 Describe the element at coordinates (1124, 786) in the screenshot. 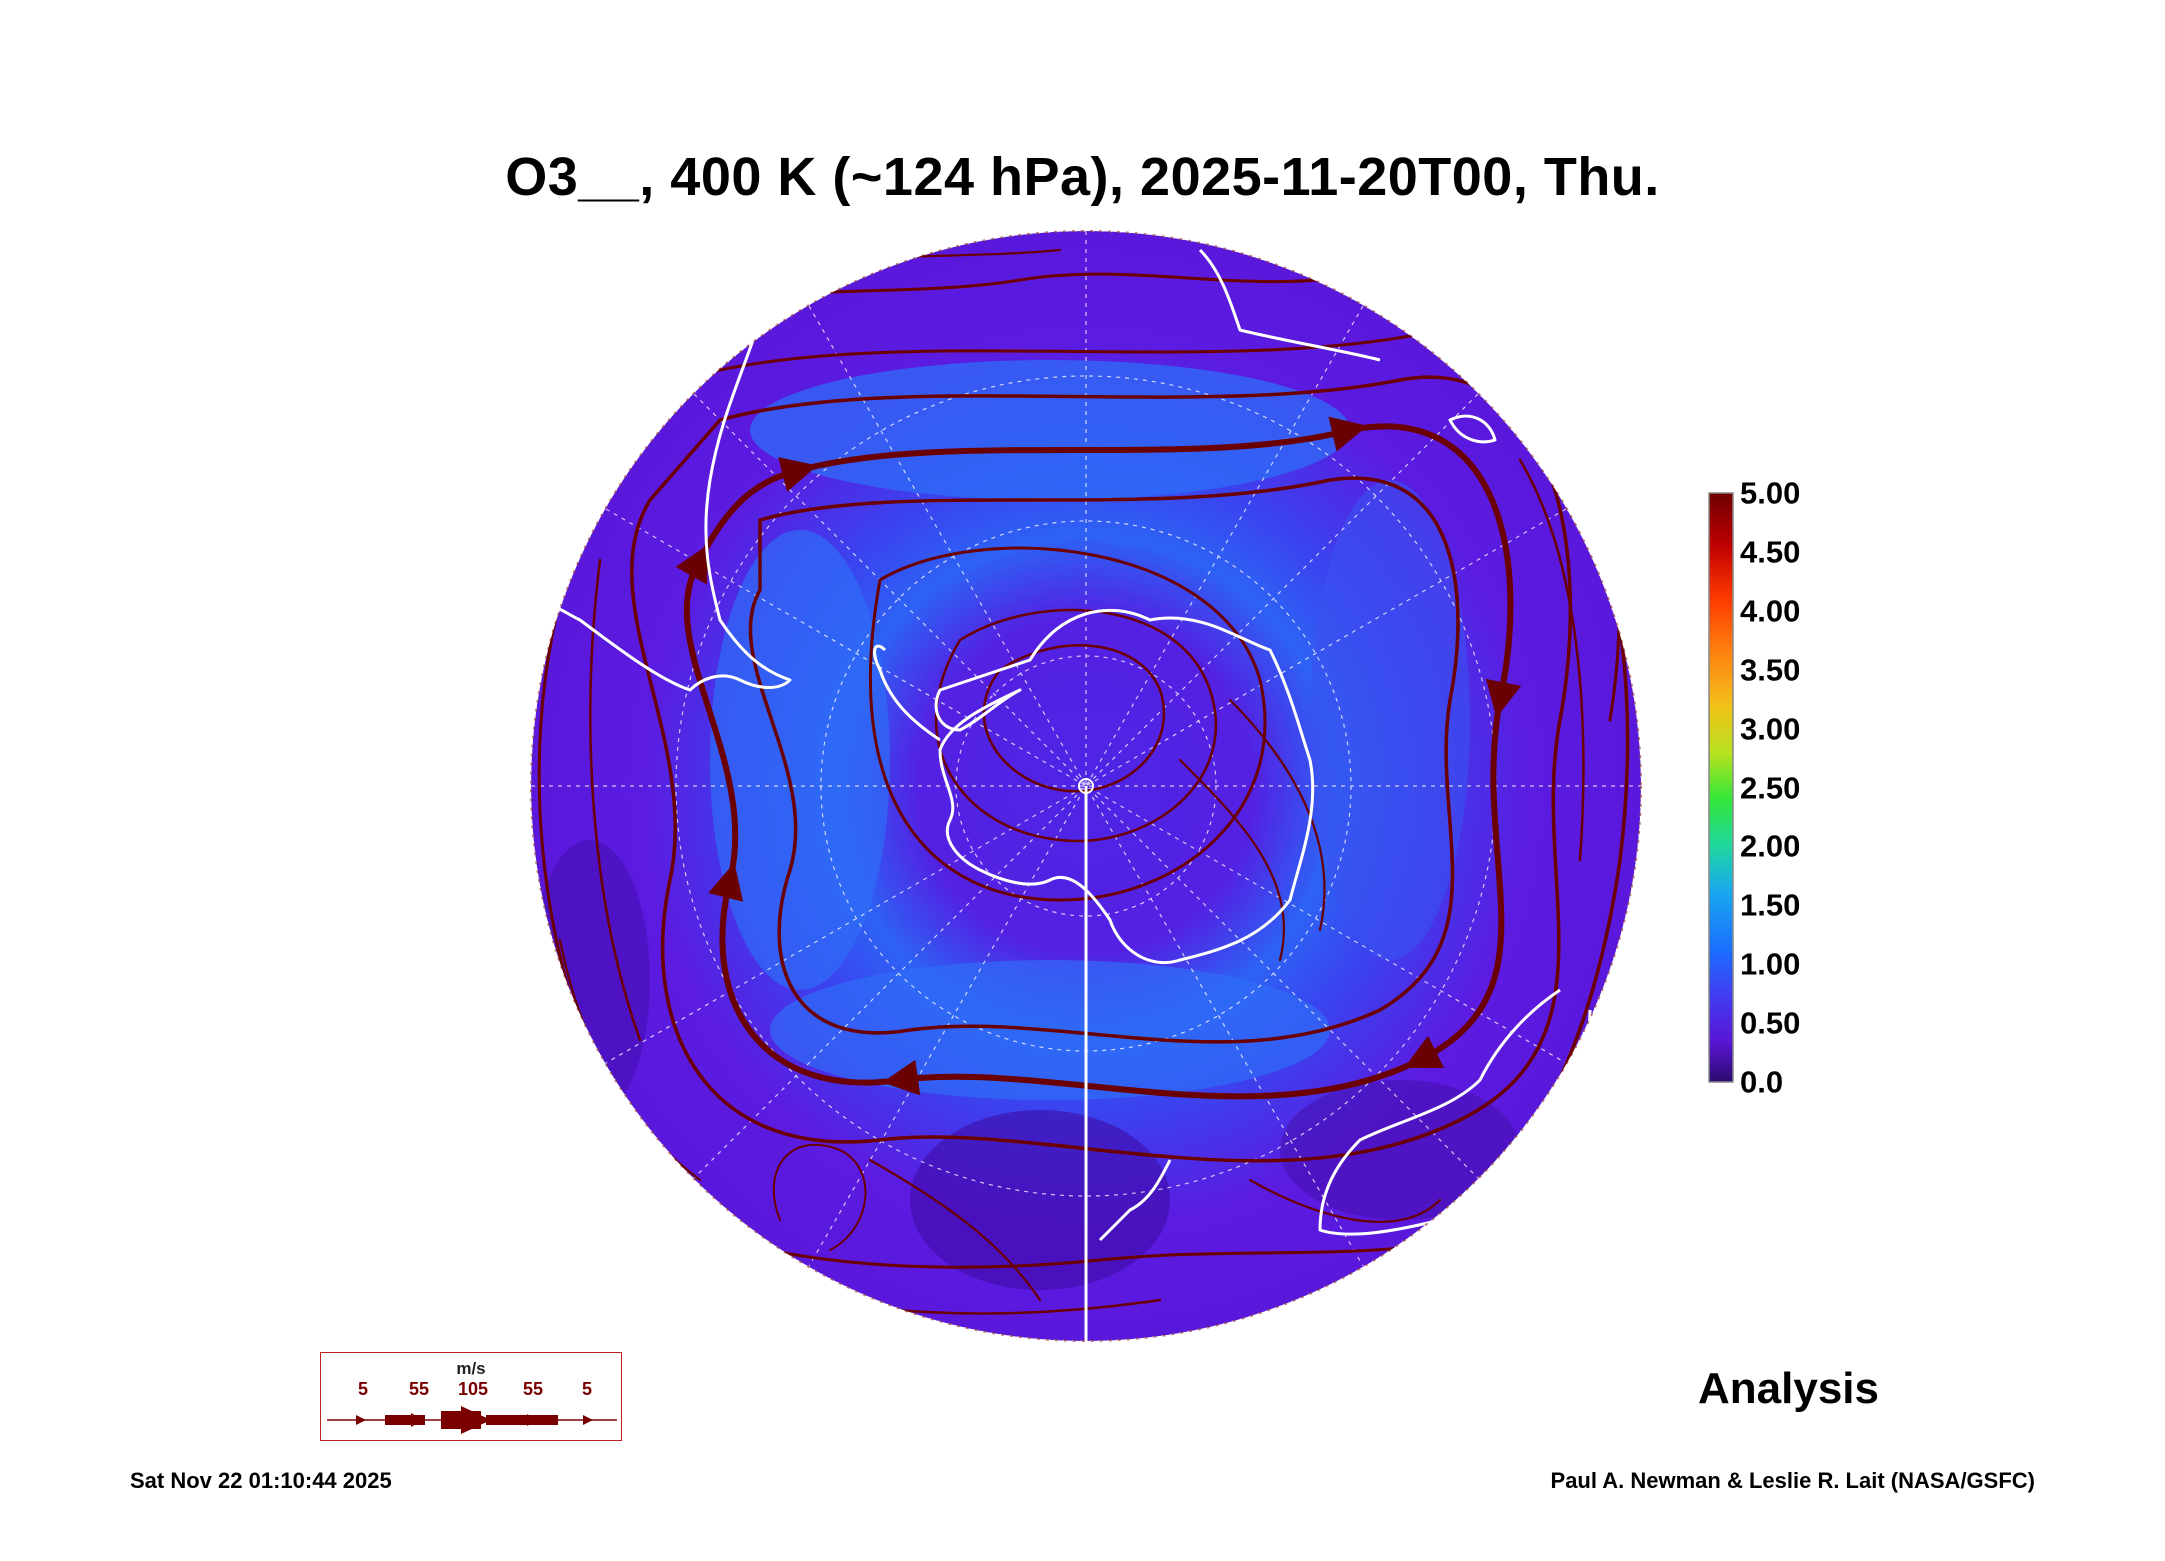

I see `antarctica-coast` at that location.